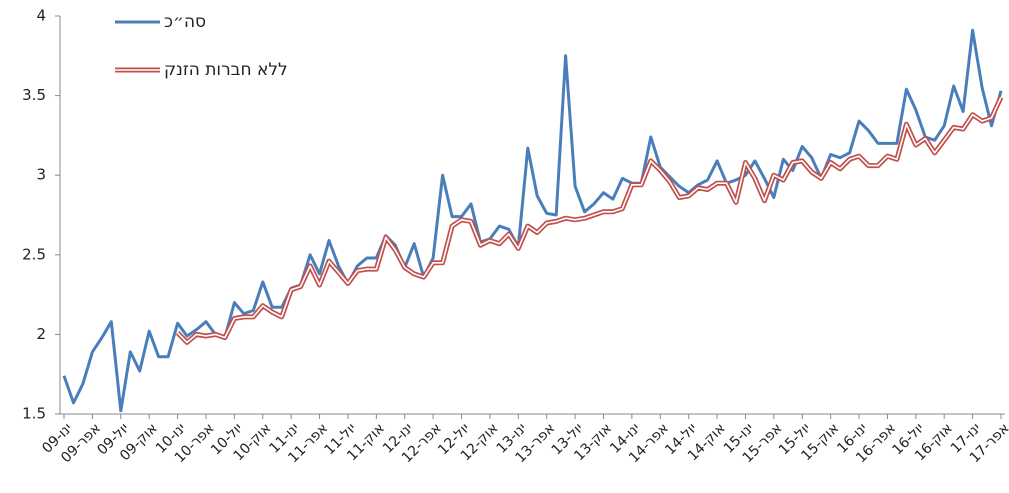 The image size is (1009, 493). What do you see at coordinates (41, 175) in the screenshot?
I see `y-tick-label: 3` at bounding box center [41, 175].